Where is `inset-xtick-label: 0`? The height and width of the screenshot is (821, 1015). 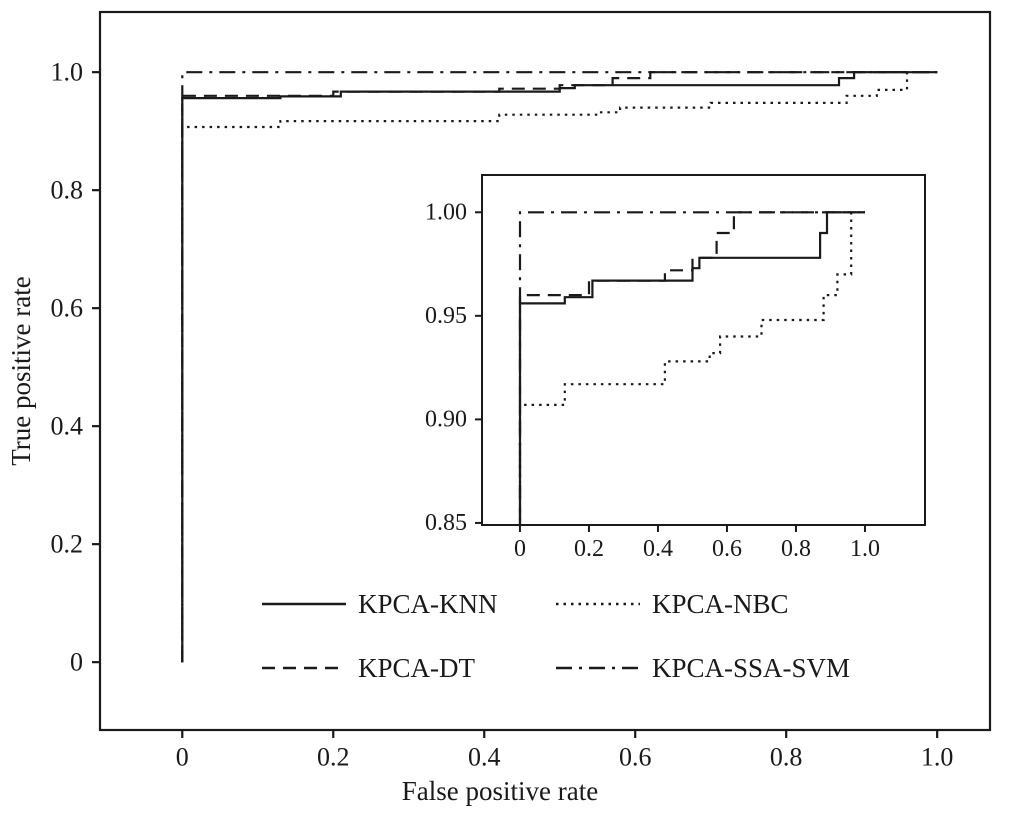
inset-xtick-label: 0 is located at coordinates (520, 549).